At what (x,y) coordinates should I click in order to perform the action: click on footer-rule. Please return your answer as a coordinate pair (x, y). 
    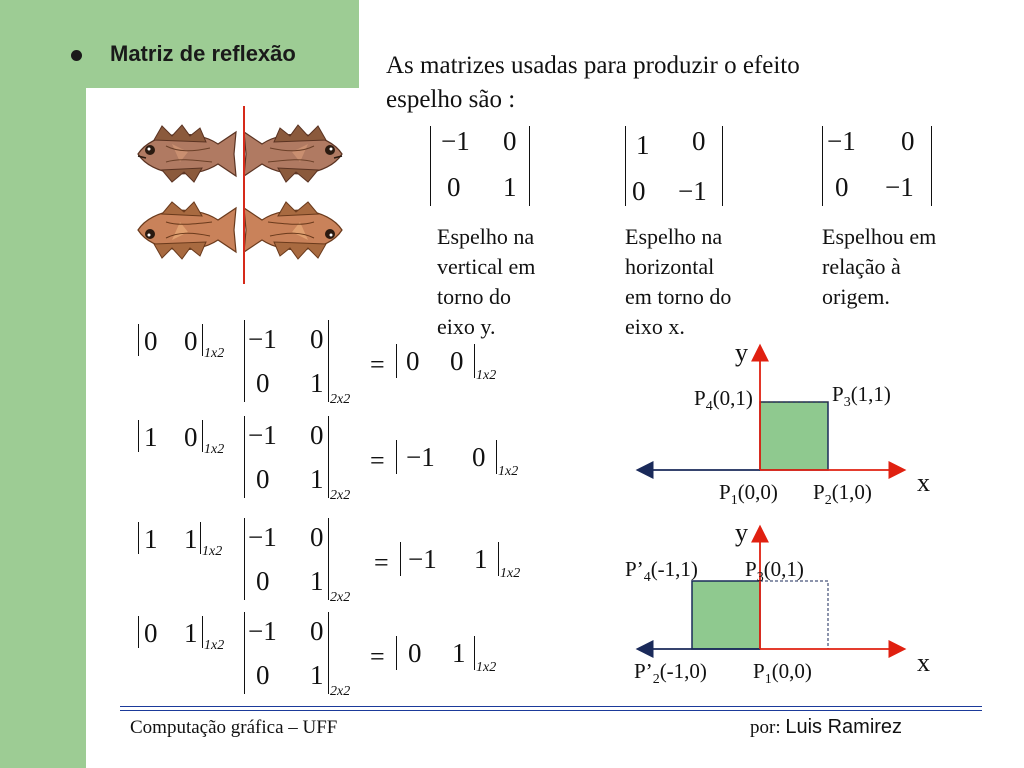
    Looking at the image, I should click on (551, 708).